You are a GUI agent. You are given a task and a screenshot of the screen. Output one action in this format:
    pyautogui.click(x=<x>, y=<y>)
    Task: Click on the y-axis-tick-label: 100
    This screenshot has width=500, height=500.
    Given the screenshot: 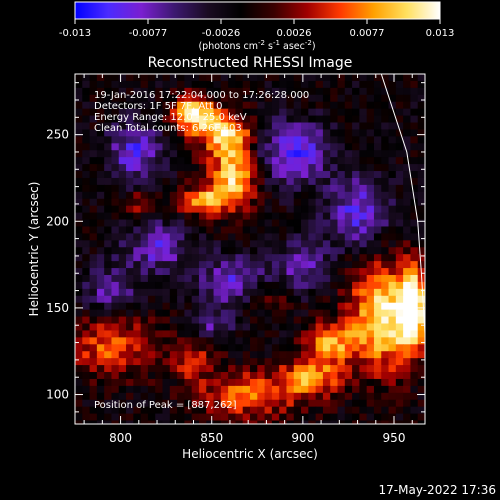 What is the action you would take?
    pyautogui.click(x=57, y=395)
    